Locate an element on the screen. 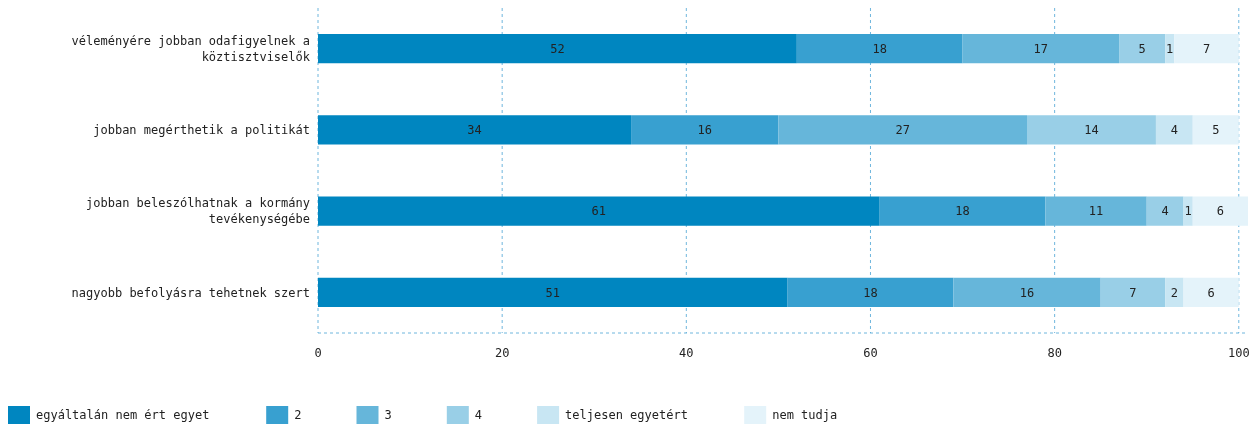 Image resolution: width=1258 pixels, height=425 pixels. x-tick-label: 100 is located at coordinates (1238, 353).